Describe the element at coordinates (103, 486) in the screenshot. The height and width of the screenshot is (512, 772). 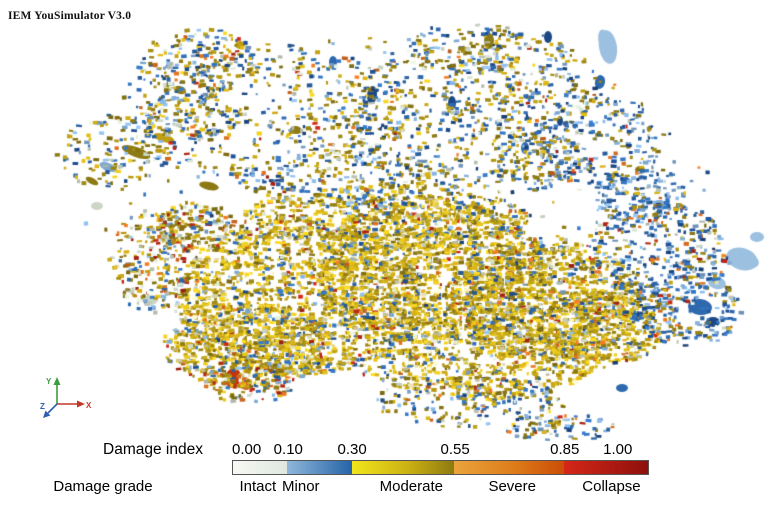
I see `damage-grade-label: Damage grade` at that location.